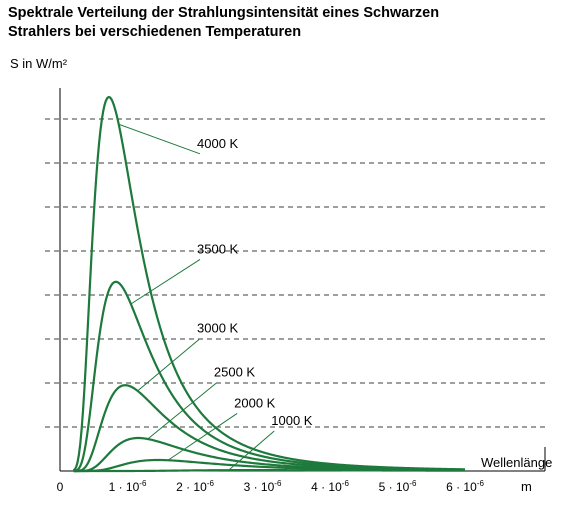 The height and width of the screenshot is (527, 580). What do you see at coordinates (218, 248) in the screenshot?
I see `series-label-3500K: 3500 K` at bounding box center [218, 248].